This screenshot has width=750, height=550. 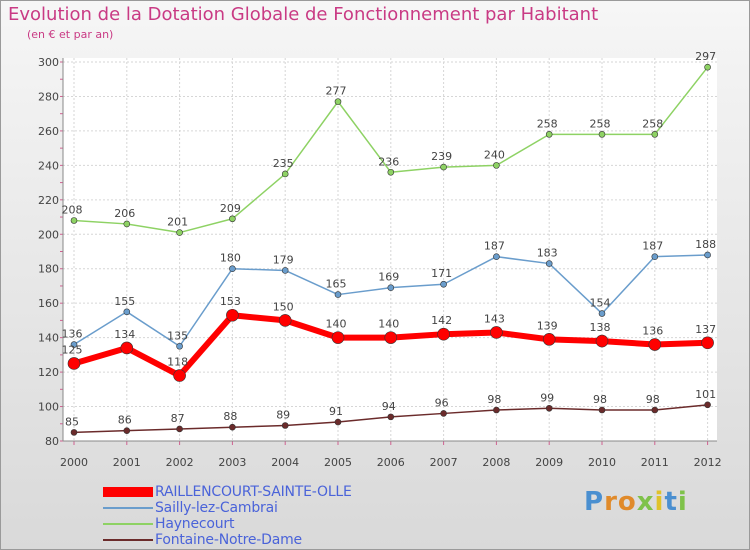 What do you see at coordinates (124, 334) in the screenshot?
I see `data-label: 134` at bounding box center [124, 334].